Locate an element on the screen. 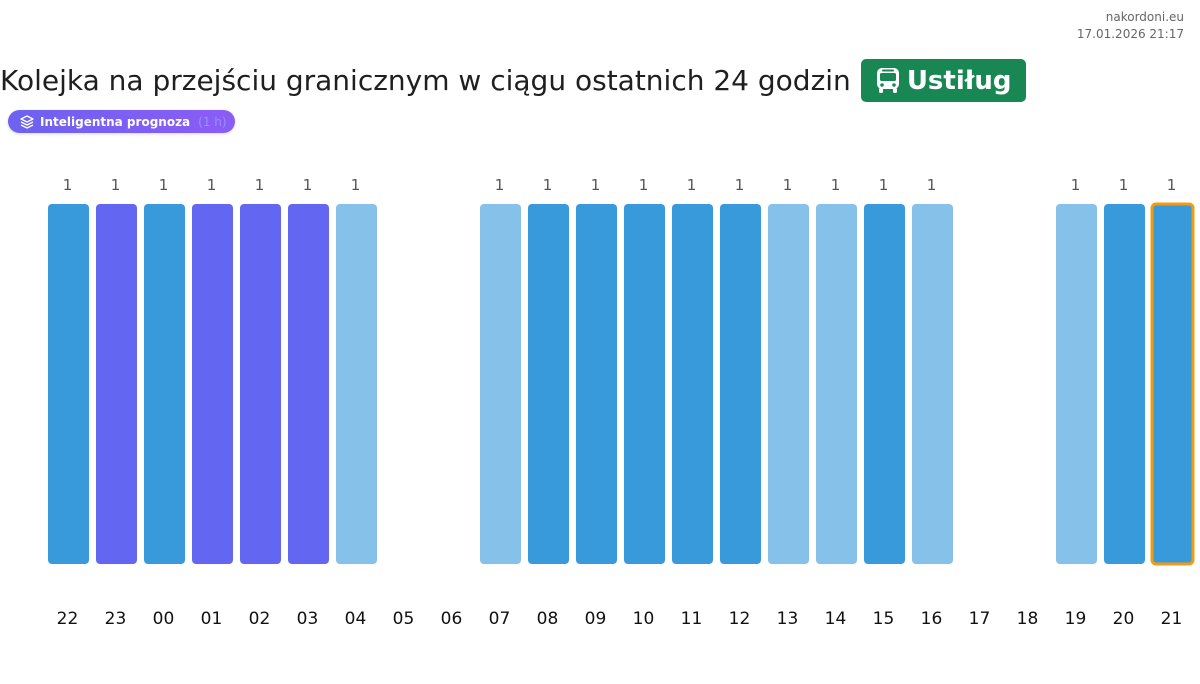 This screenshot has width=1200, height=684. hour-label-08: 08 is located at coordinates (548, 619).